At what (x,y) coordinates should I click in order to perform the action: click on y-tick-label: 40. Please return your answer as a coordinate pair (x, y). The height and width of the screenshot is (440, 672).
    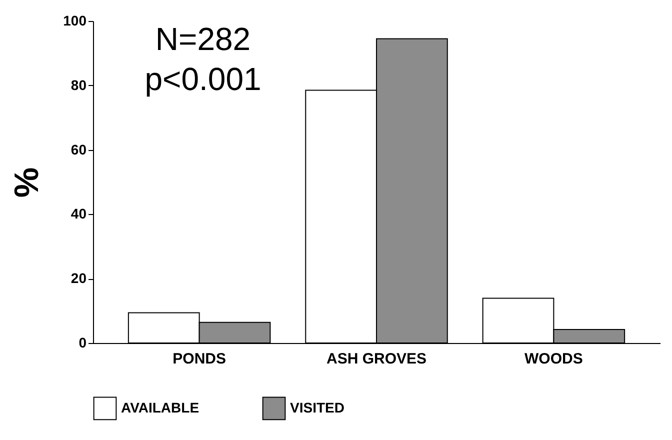
    Looking at the image, I should click on (78, 214).